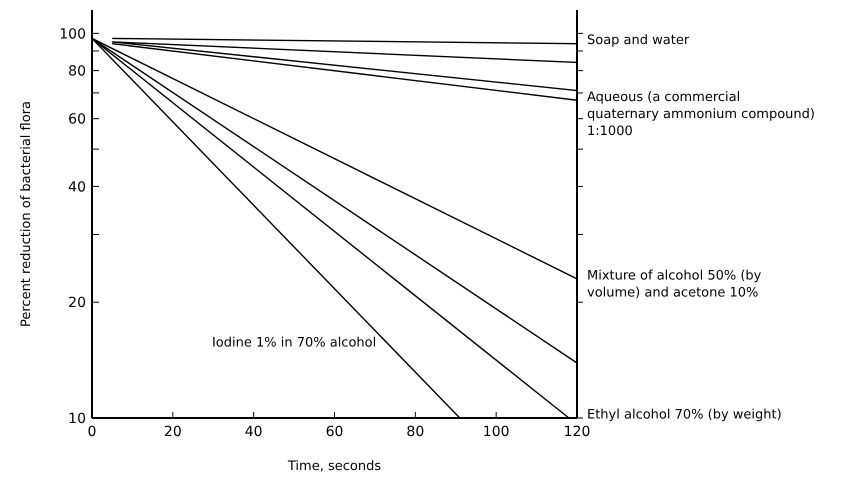 This screenshot has height=496, width=853. What do you see at coordinates (577, 432) in the screenshot?
I see `x-tick-label: 120` at bounding box center [577, 432].